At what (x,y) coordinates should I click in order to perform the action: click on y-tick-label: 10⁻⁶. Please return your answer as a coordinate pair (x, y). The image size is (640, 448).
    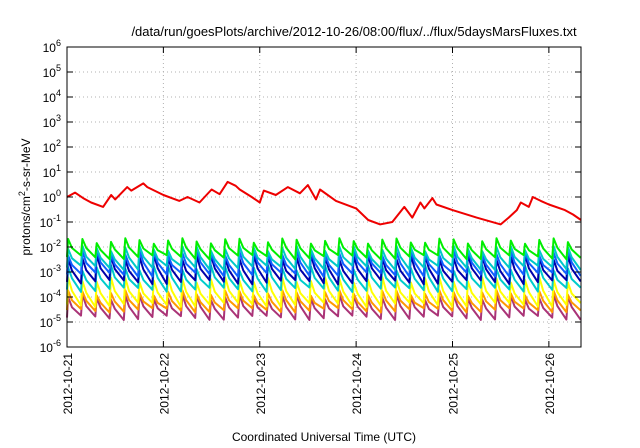
    Looking at the image, I should click on (50, 346).